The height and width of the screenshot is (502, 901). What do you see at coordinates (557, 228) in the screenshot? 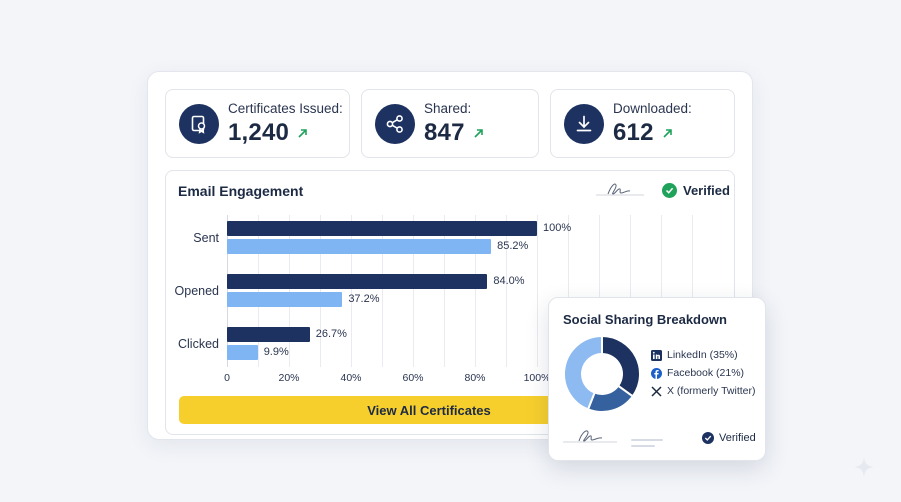
I see `bar-value-label: 100%` at bounding box center [557, 228].